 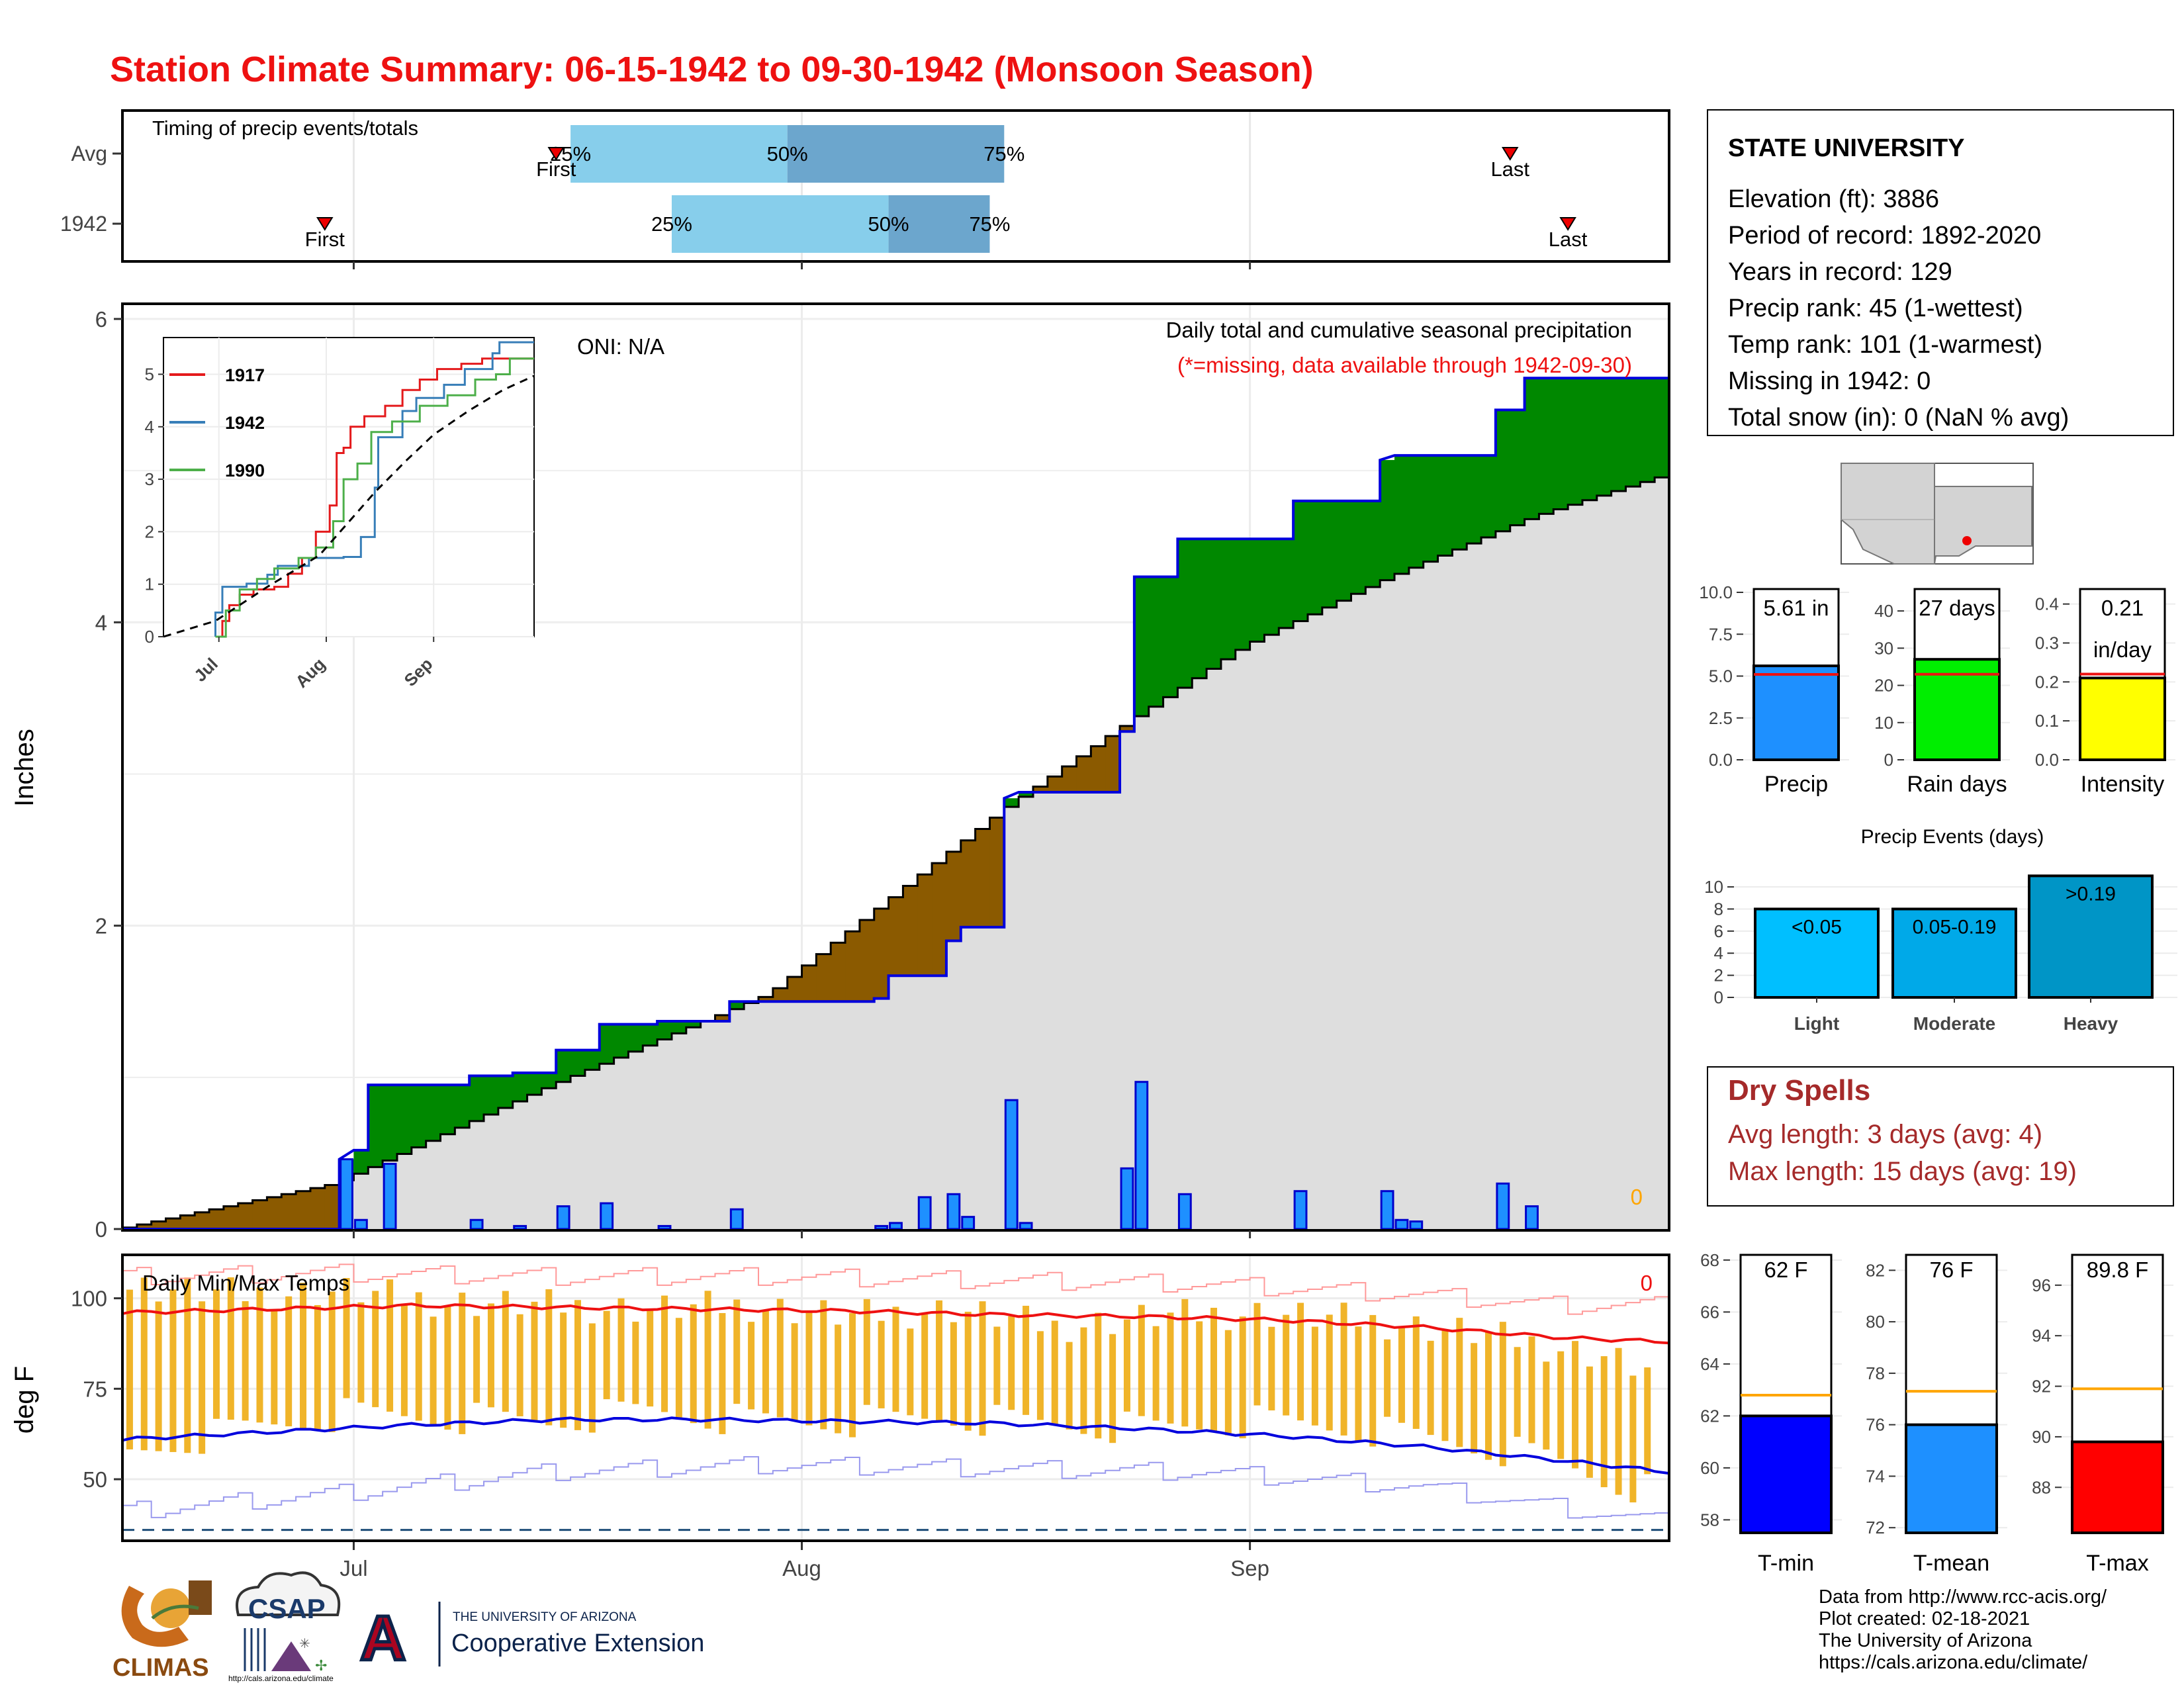 I want to click on temp-summary-y-tick-label: 94, so click(x=2042, y=1336).